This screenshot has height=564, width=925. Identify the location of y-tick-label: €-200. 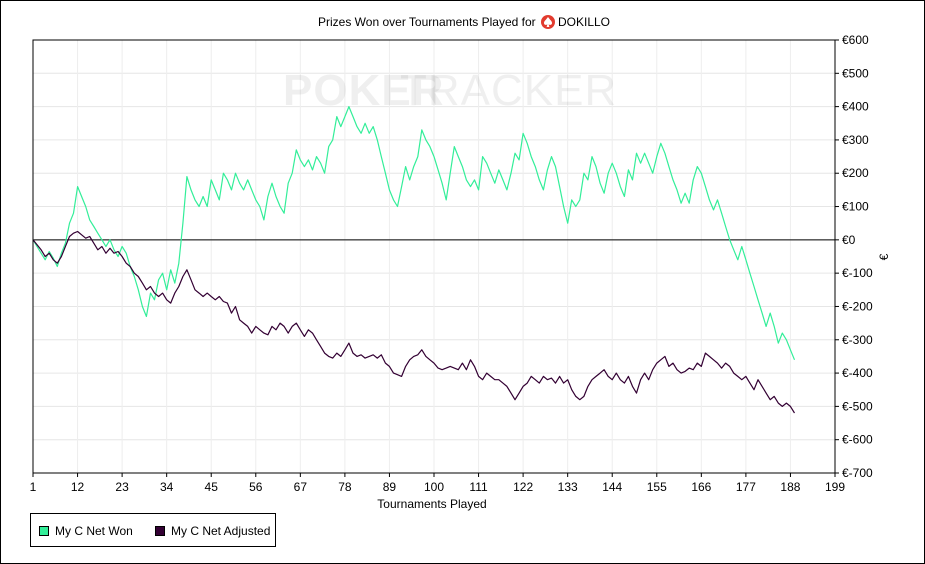
(857, 306).